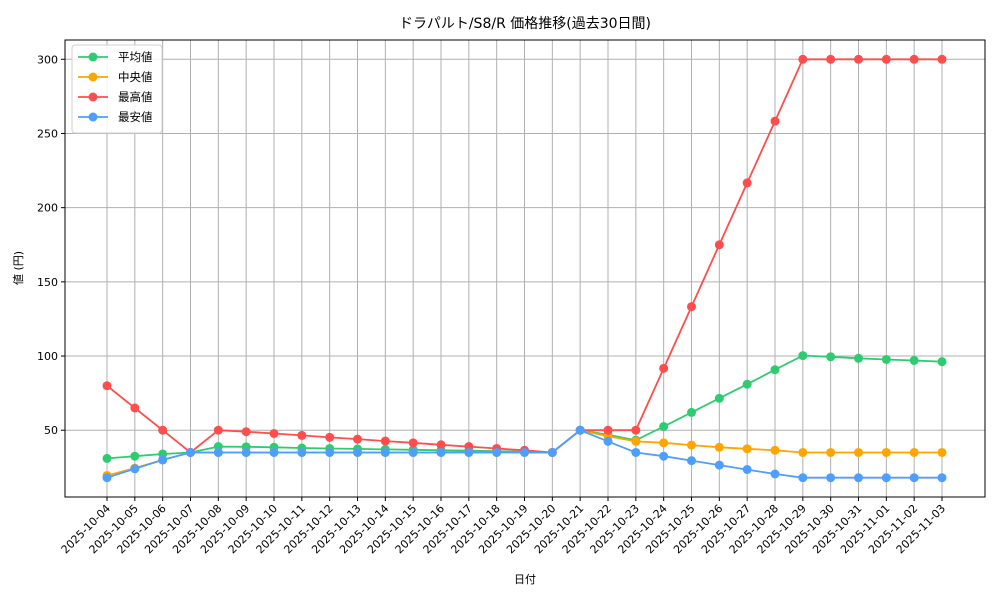 The height and width of the screenshot is (600, 1000). Describe the element at coordinates (525, 579) in the screenshot. I see `x-axis-label: 日付` at that location.